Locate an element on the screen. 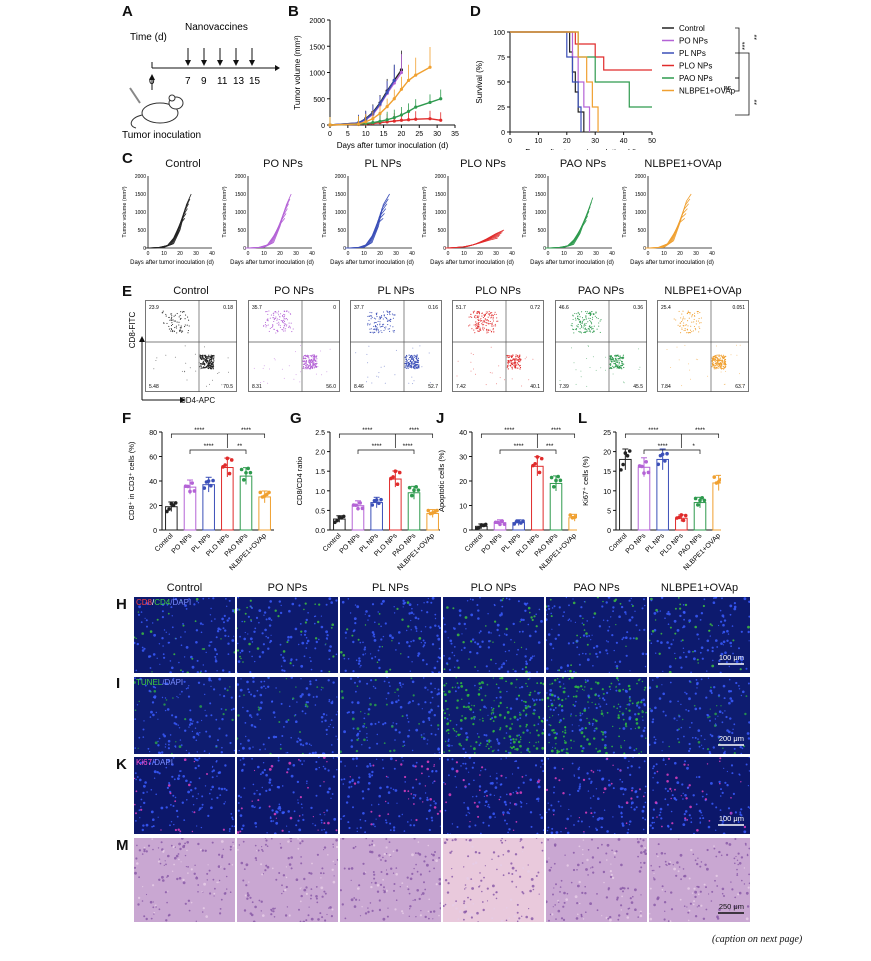 Image resolution: width=871 pixels, height=961 pixels. x-tick-label: 35 is located at coordinates (455, 134).